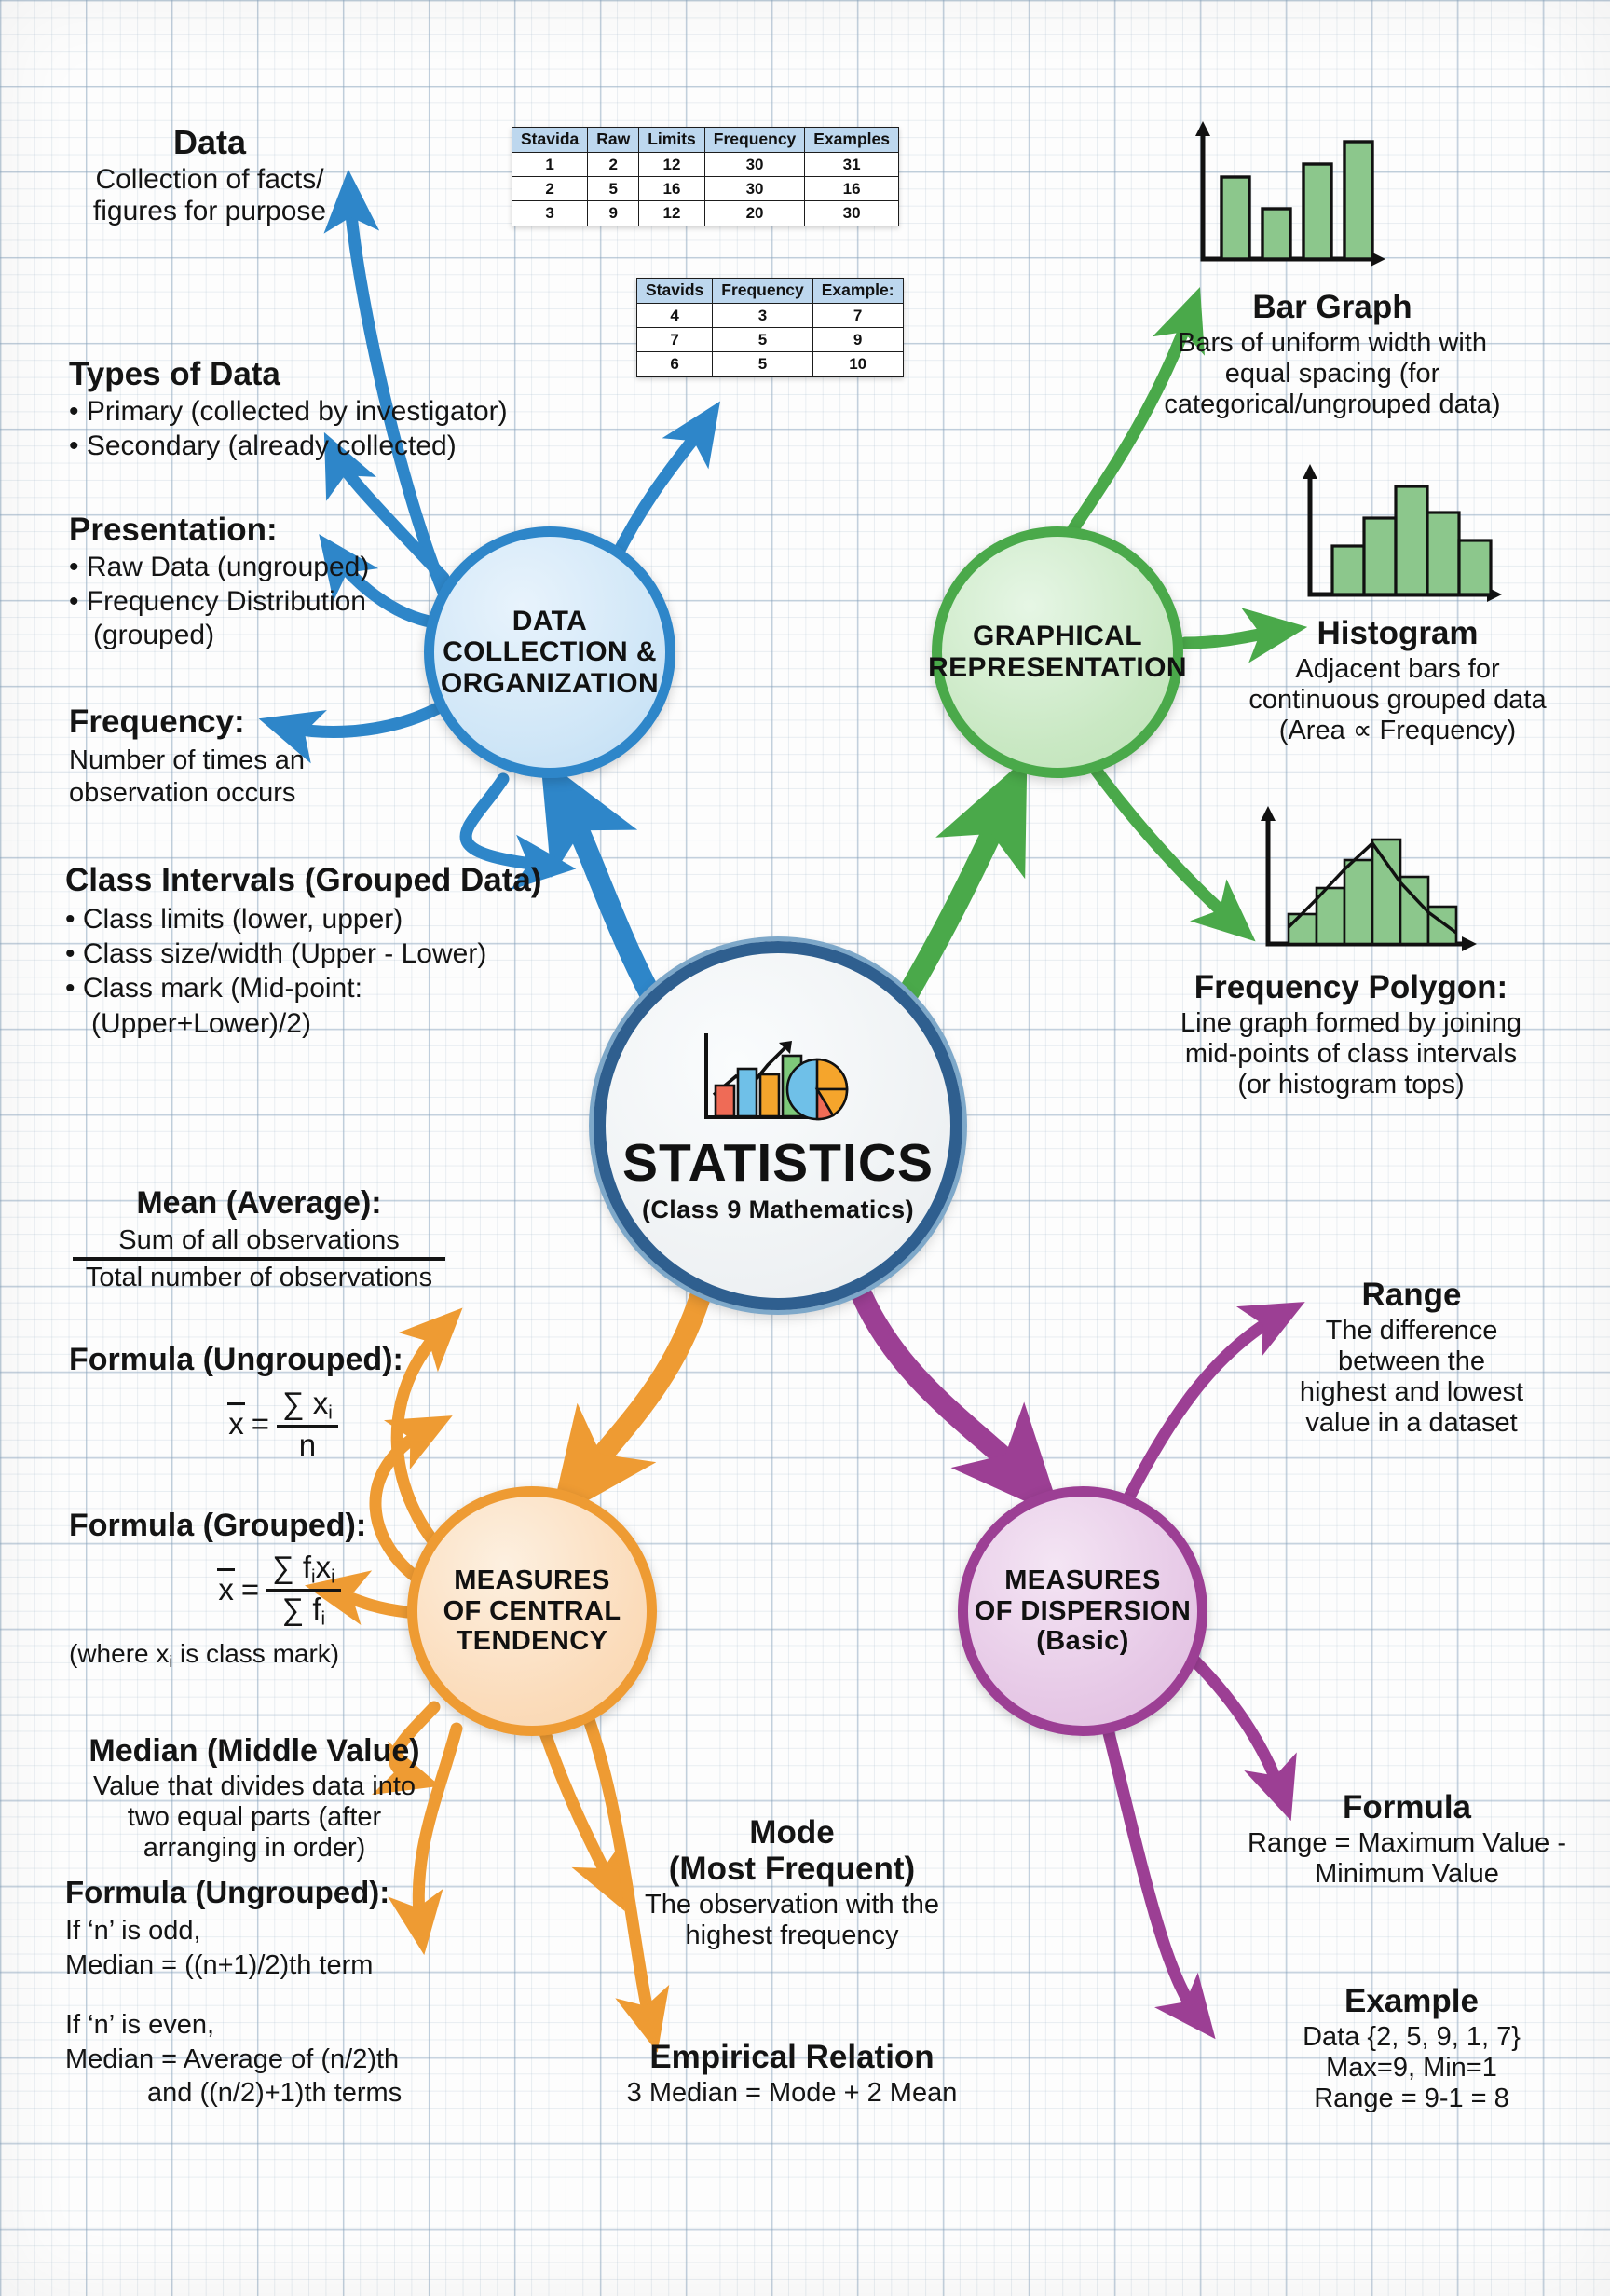  What do you see at coordinates (1332, 374) in the screenshot?
I see `branch-text-line: equal spacing (for` at bounding box center [1332, 374].